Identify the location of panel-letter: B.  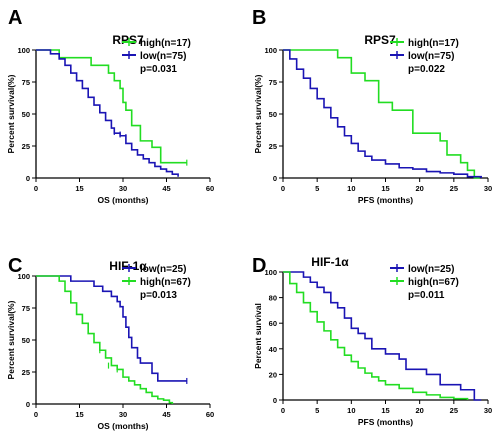
(259, 18).